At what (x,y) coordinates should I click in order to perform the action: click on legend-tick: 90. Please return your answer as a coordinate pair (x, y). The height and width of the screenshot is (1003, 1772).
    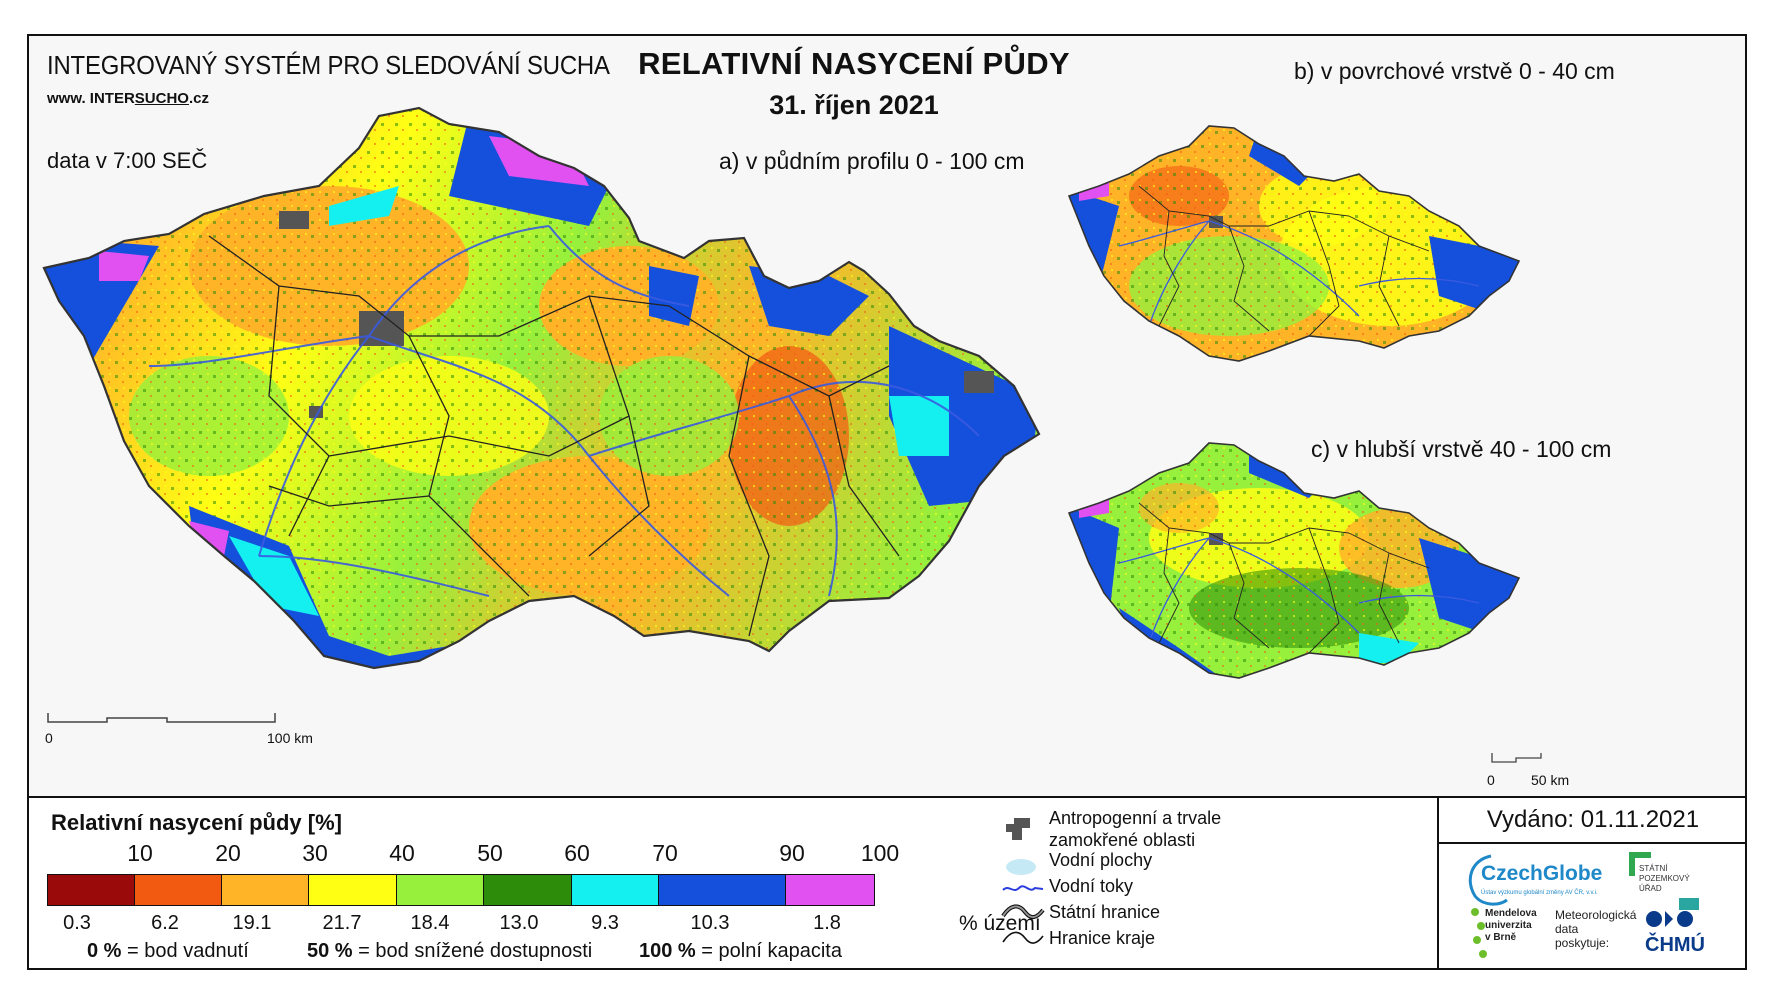
    Looking at the image, I should click on (792, 853).